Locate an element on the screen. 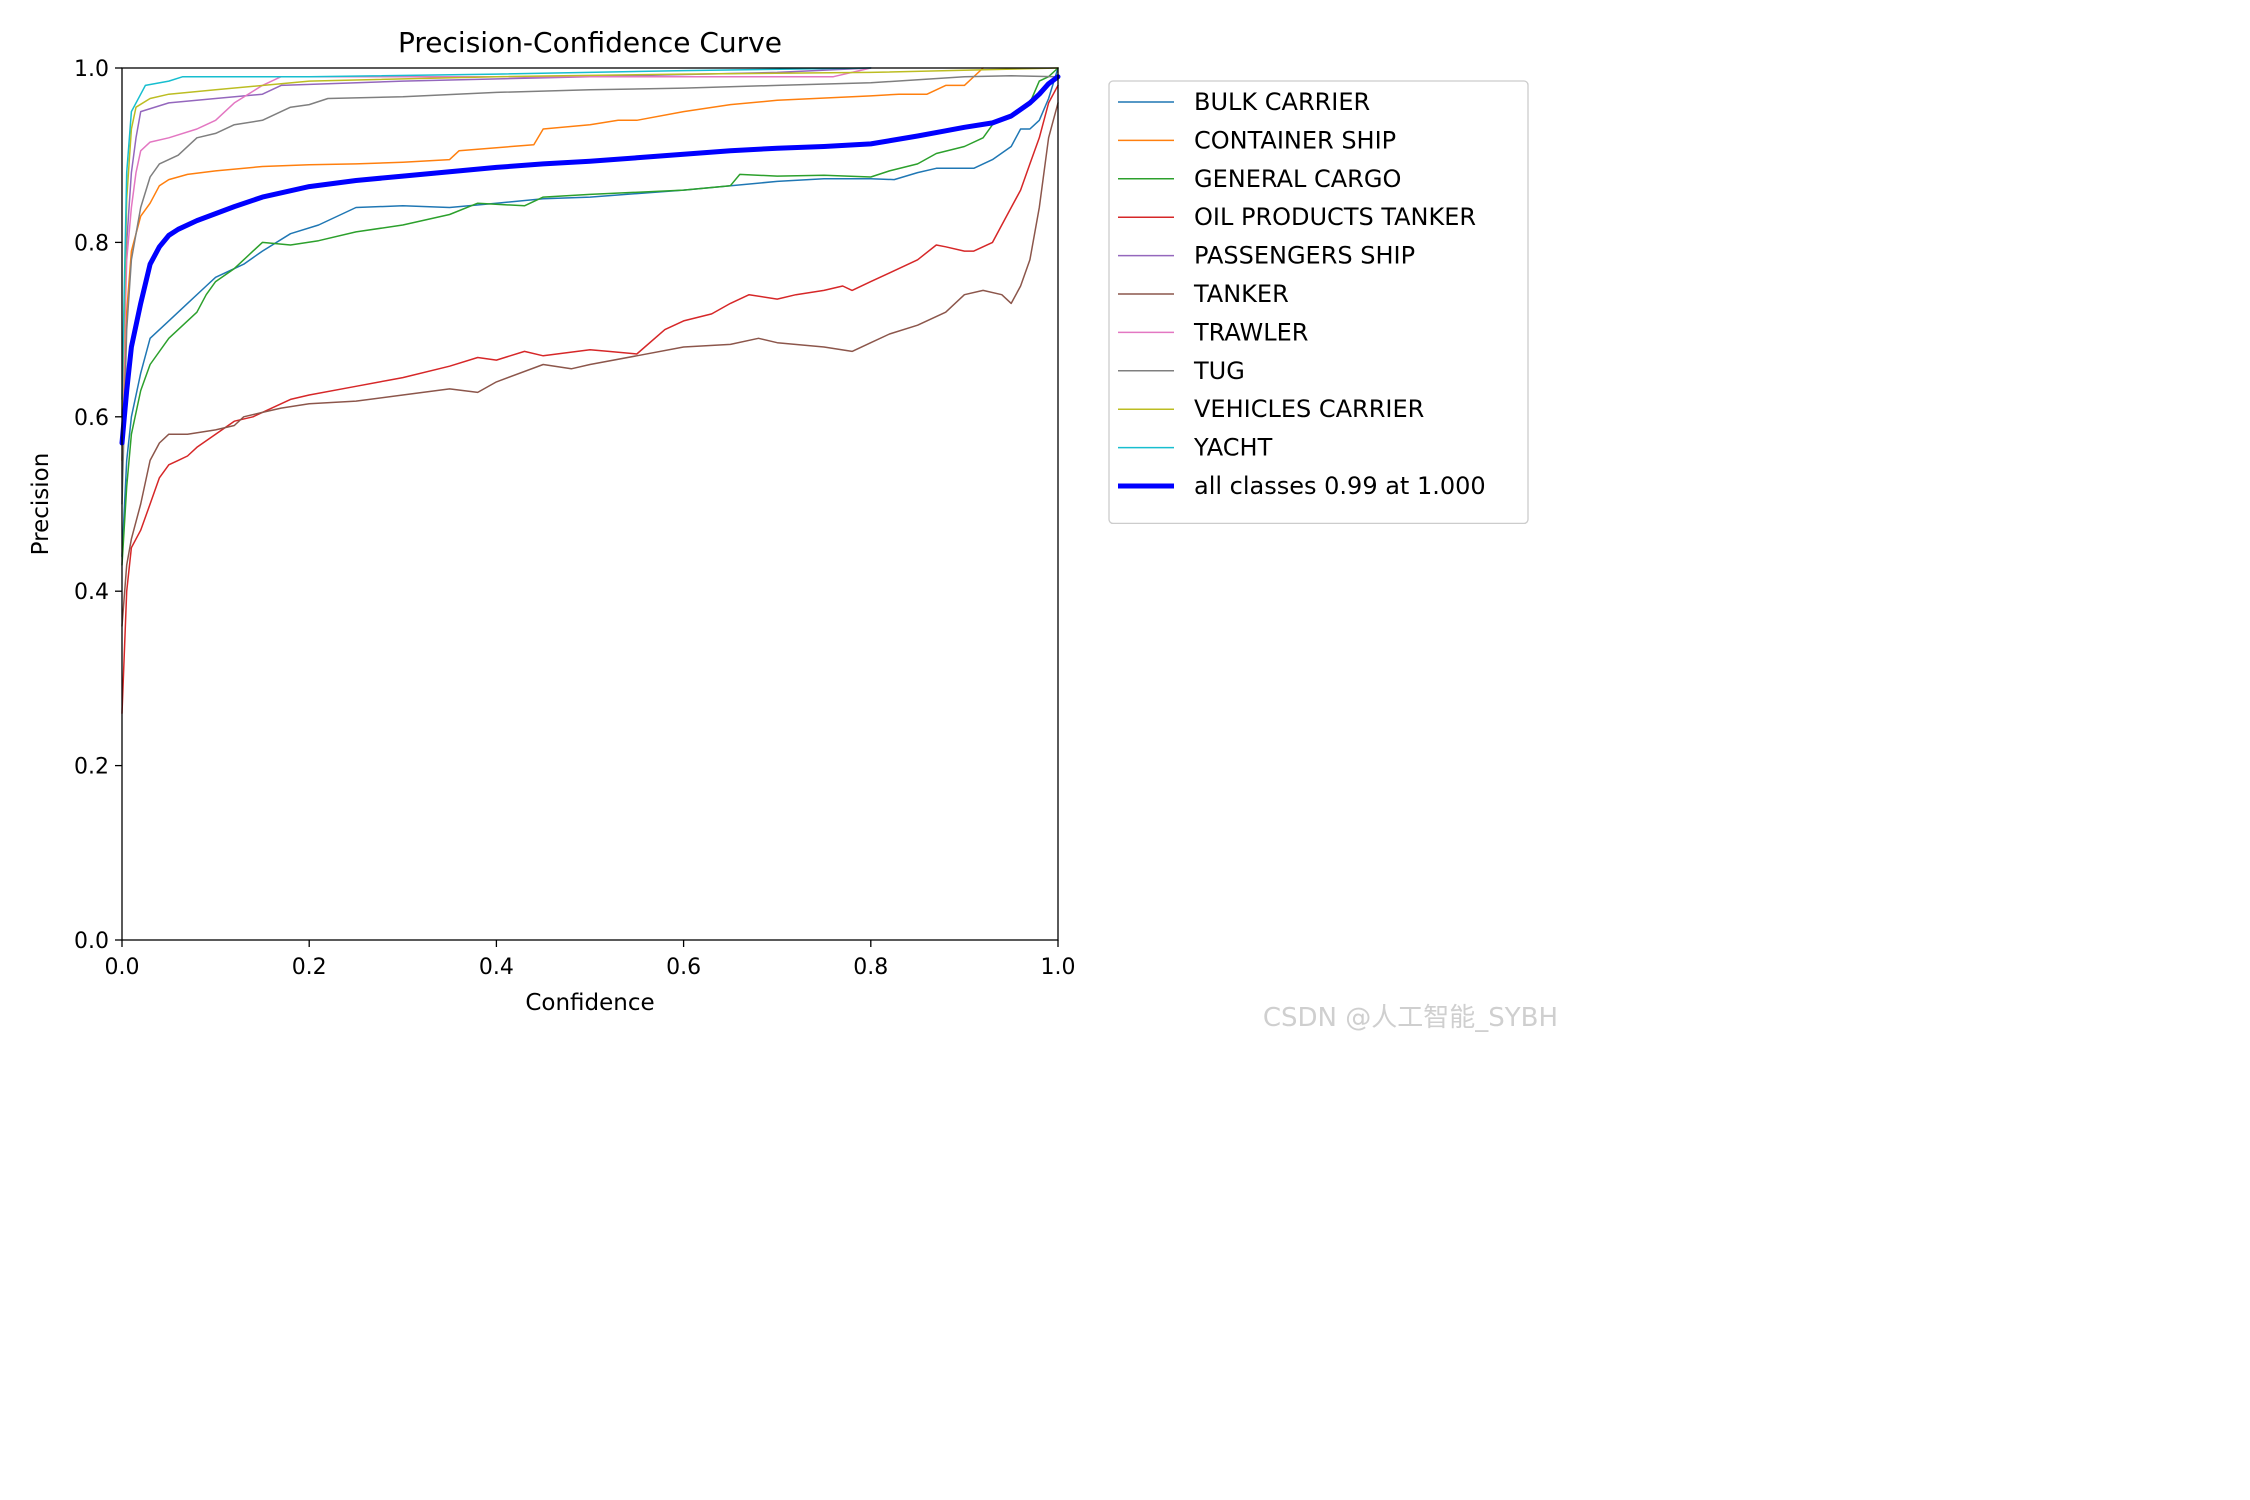  watermark: CSDN @人工智能_SYBH is located at coordinates (1410, 1018).